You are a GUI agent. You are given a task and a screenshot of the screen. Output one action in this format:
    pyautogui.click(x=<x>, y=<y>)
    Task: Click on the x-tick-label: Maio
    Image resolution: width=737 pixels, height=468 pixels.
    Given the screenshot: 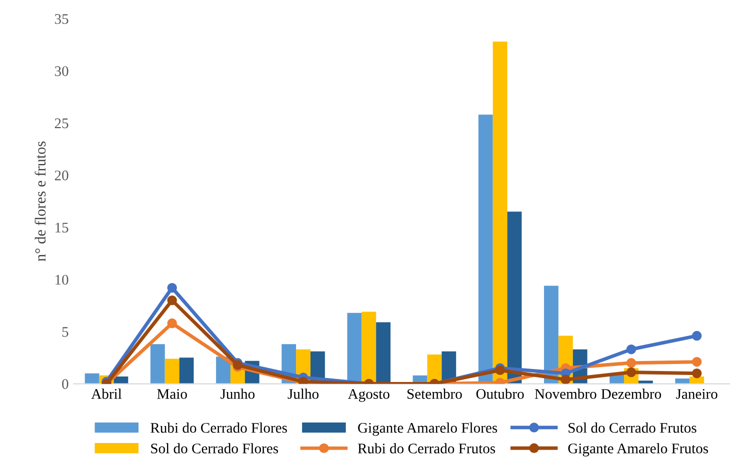 What is the action you would take?
    pyautogui.click(x=172, y=394)
    